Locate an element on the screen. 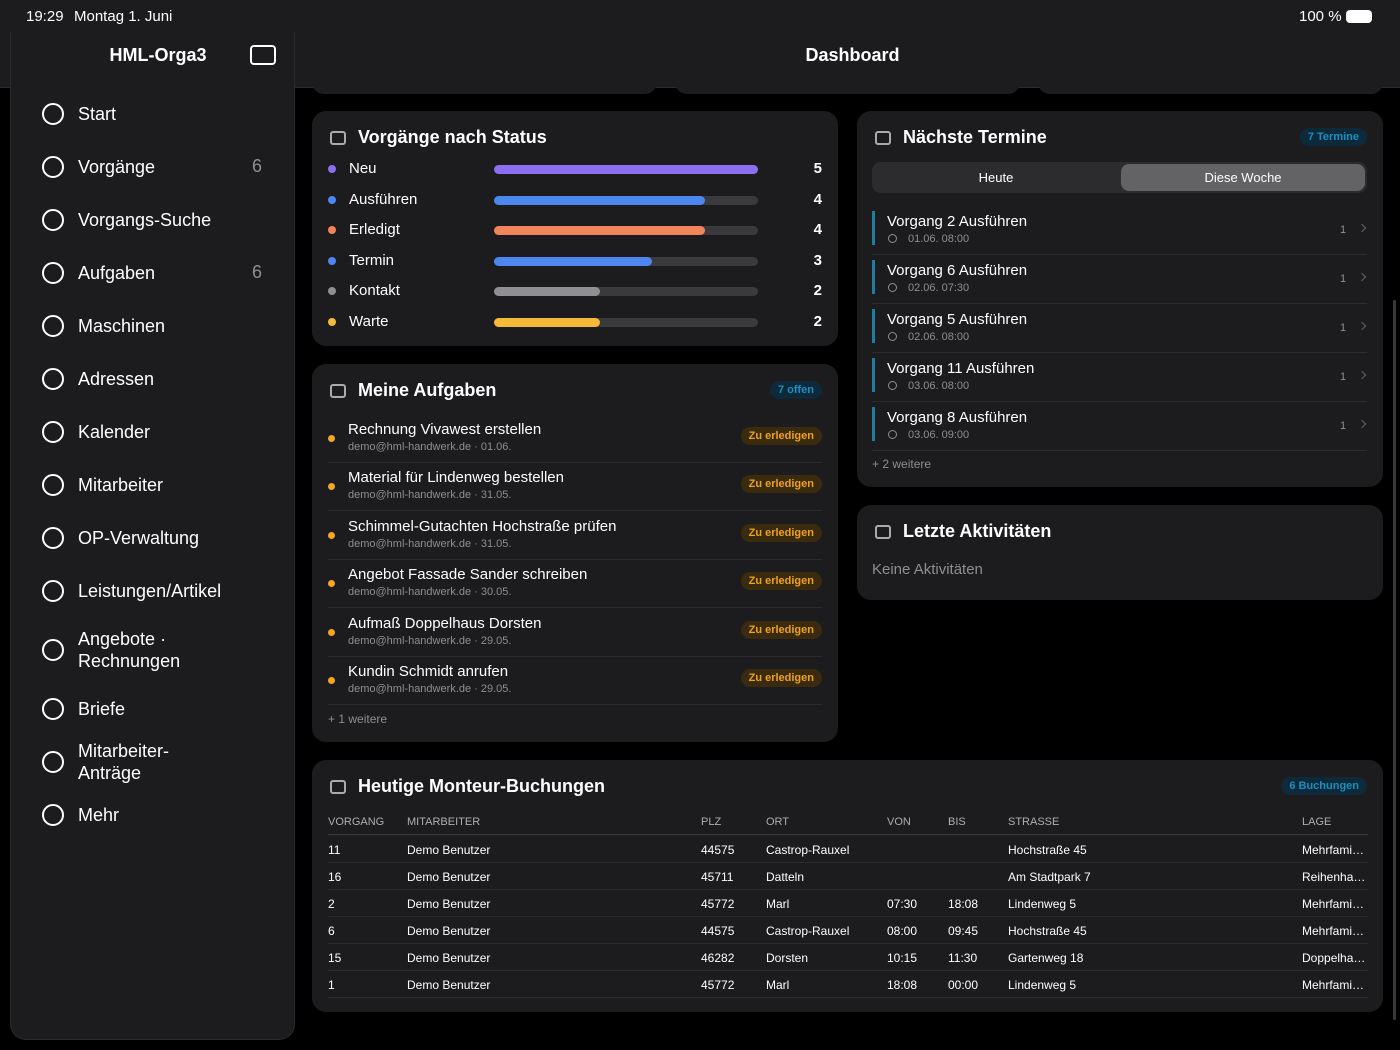 This screenshot has width=1400, height=1050. status-label: Neu is located at coordinates (363, 168).